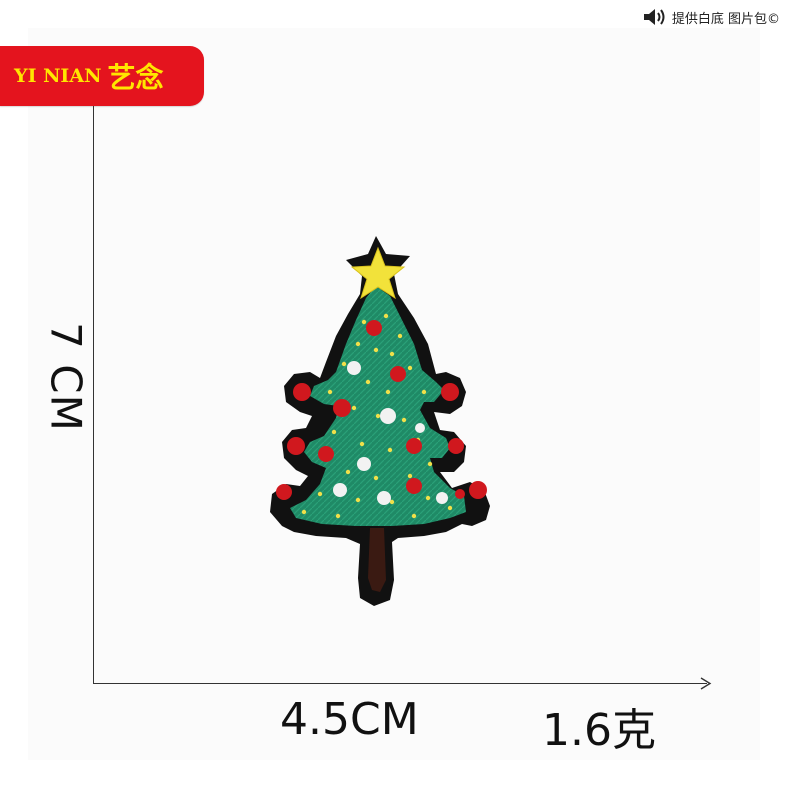 This screenshot has width=788, height=788. I want to click on red-ornaments, so click(381, 410).